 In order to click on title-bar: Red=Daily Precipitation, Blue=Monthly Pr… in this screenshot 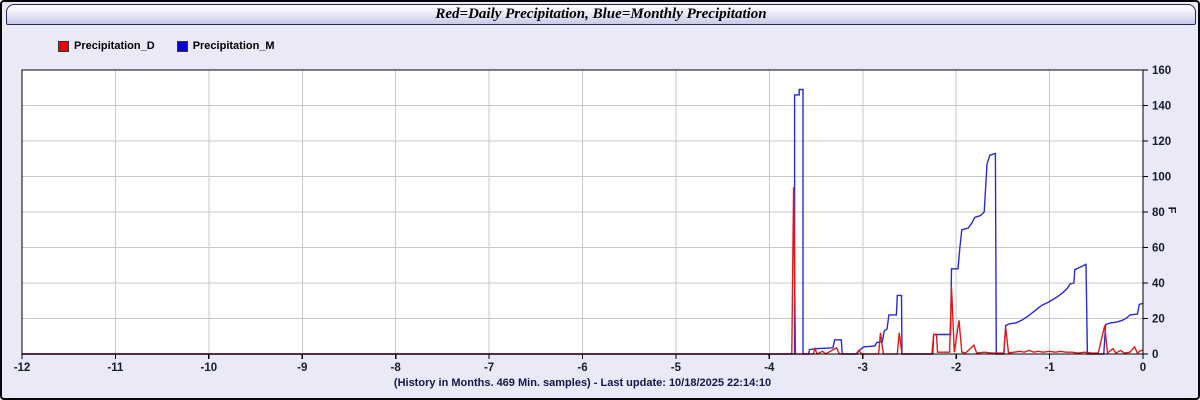, I will do `click(601, 14)`.